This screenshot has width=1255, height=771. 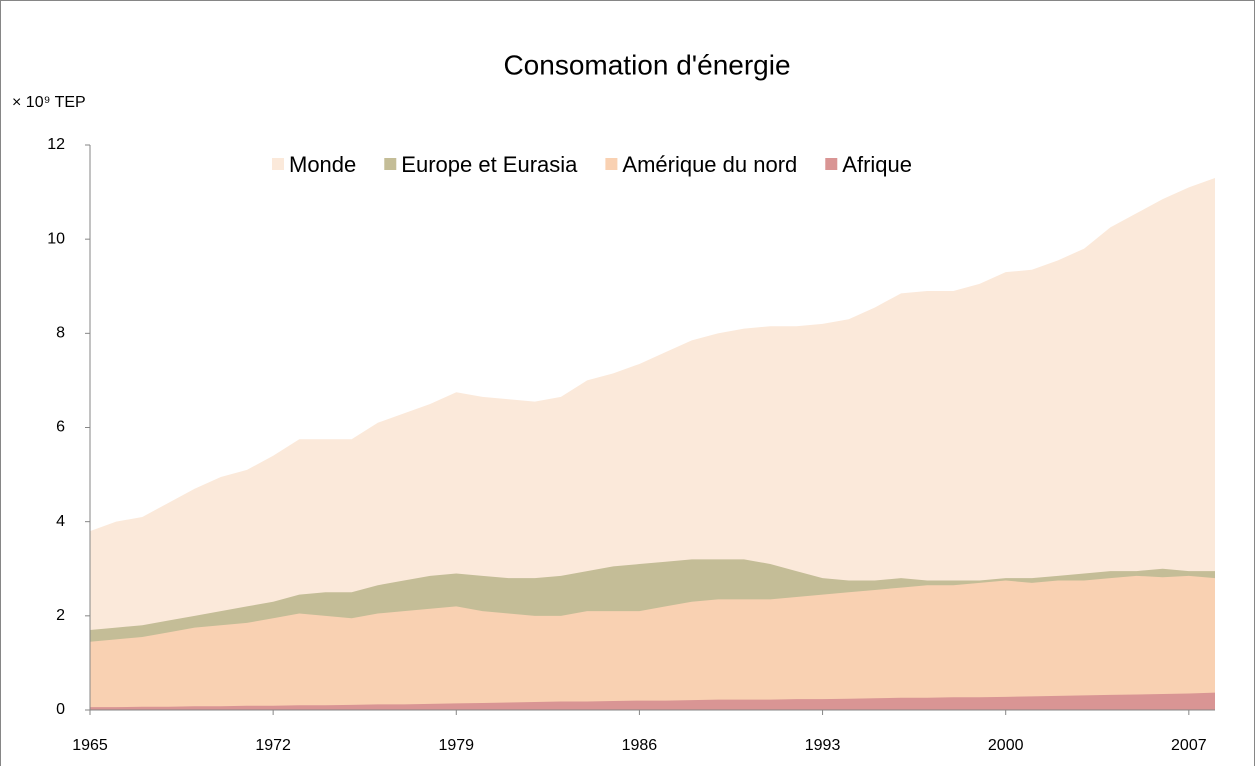 What do you see at coordinates (56, 144) in the screenshot?
I see `y-tick-label: 12` at bounding box center [56, 144].